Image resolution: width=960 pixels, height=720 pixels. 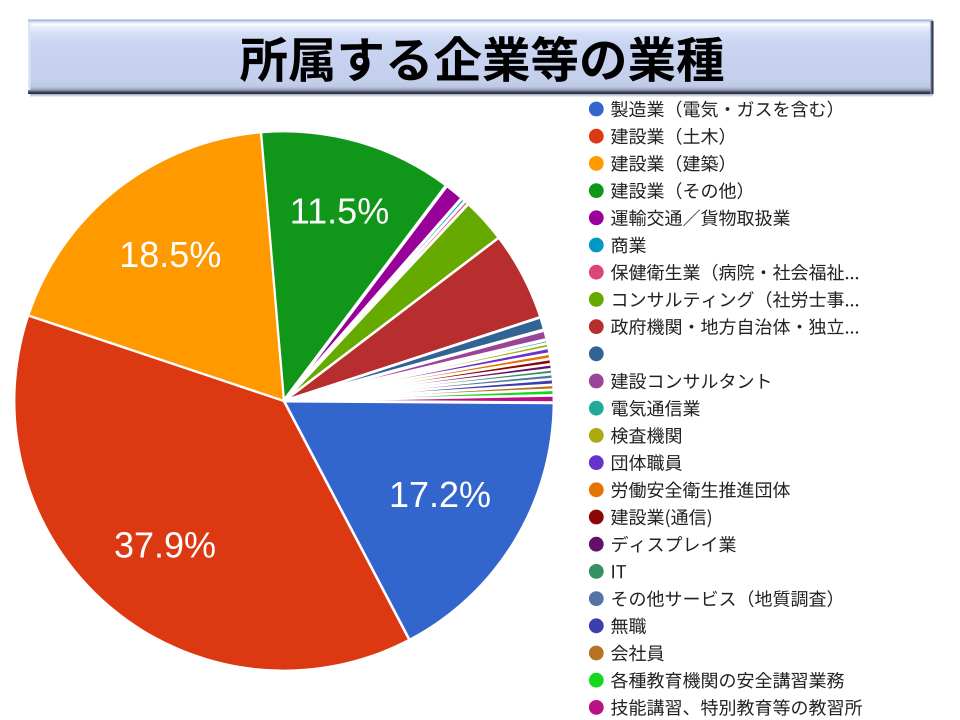 I want to click on svg-text: 17.2%, so click(x=440, y=494).